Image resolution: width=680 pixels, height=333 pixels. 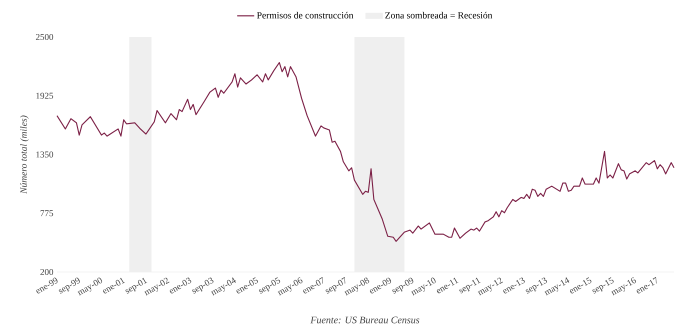 What do you see at coordinates (305, 15) in the screenshot?
I see `legend-label: Permisos de construcción` at bounding box center [305, 15].